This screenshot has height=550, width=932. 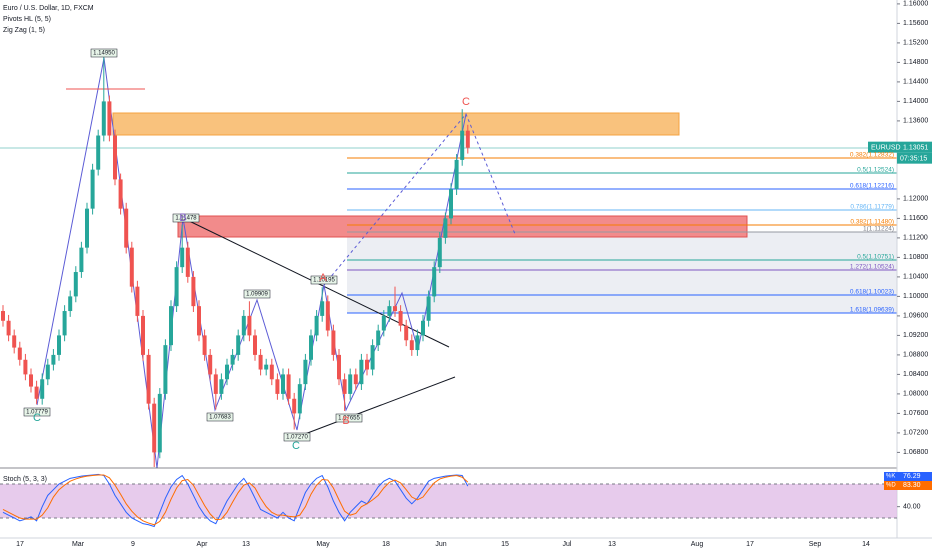 I want to click on y-tick-label: 1.10400, so click(x=915, y=277).